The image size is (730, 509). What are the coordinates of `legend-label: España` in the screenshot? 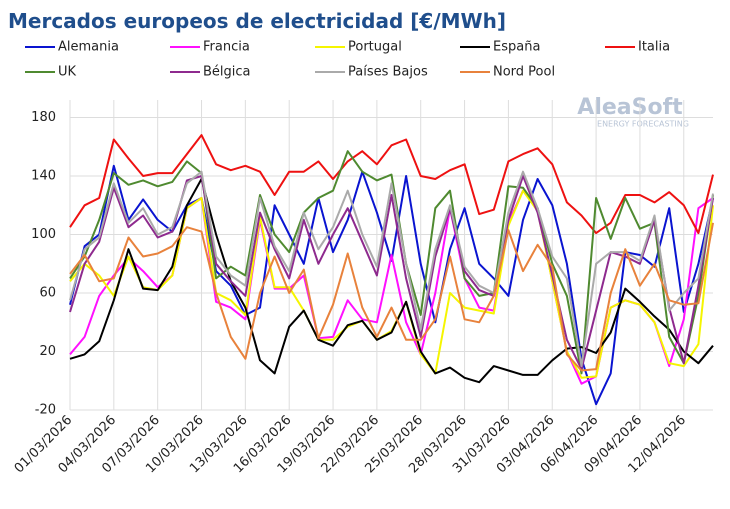 It's located at (516, 47).